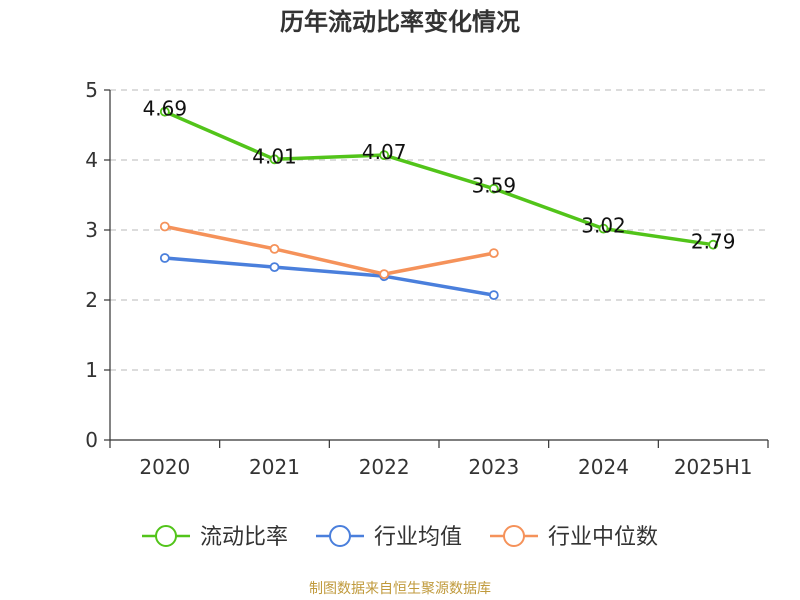 The image size is (800, 600). What do you see at coordinates (91, 230) in the screenshot?
I see `y-tick-label: 3` at bounding box center [91, 230].